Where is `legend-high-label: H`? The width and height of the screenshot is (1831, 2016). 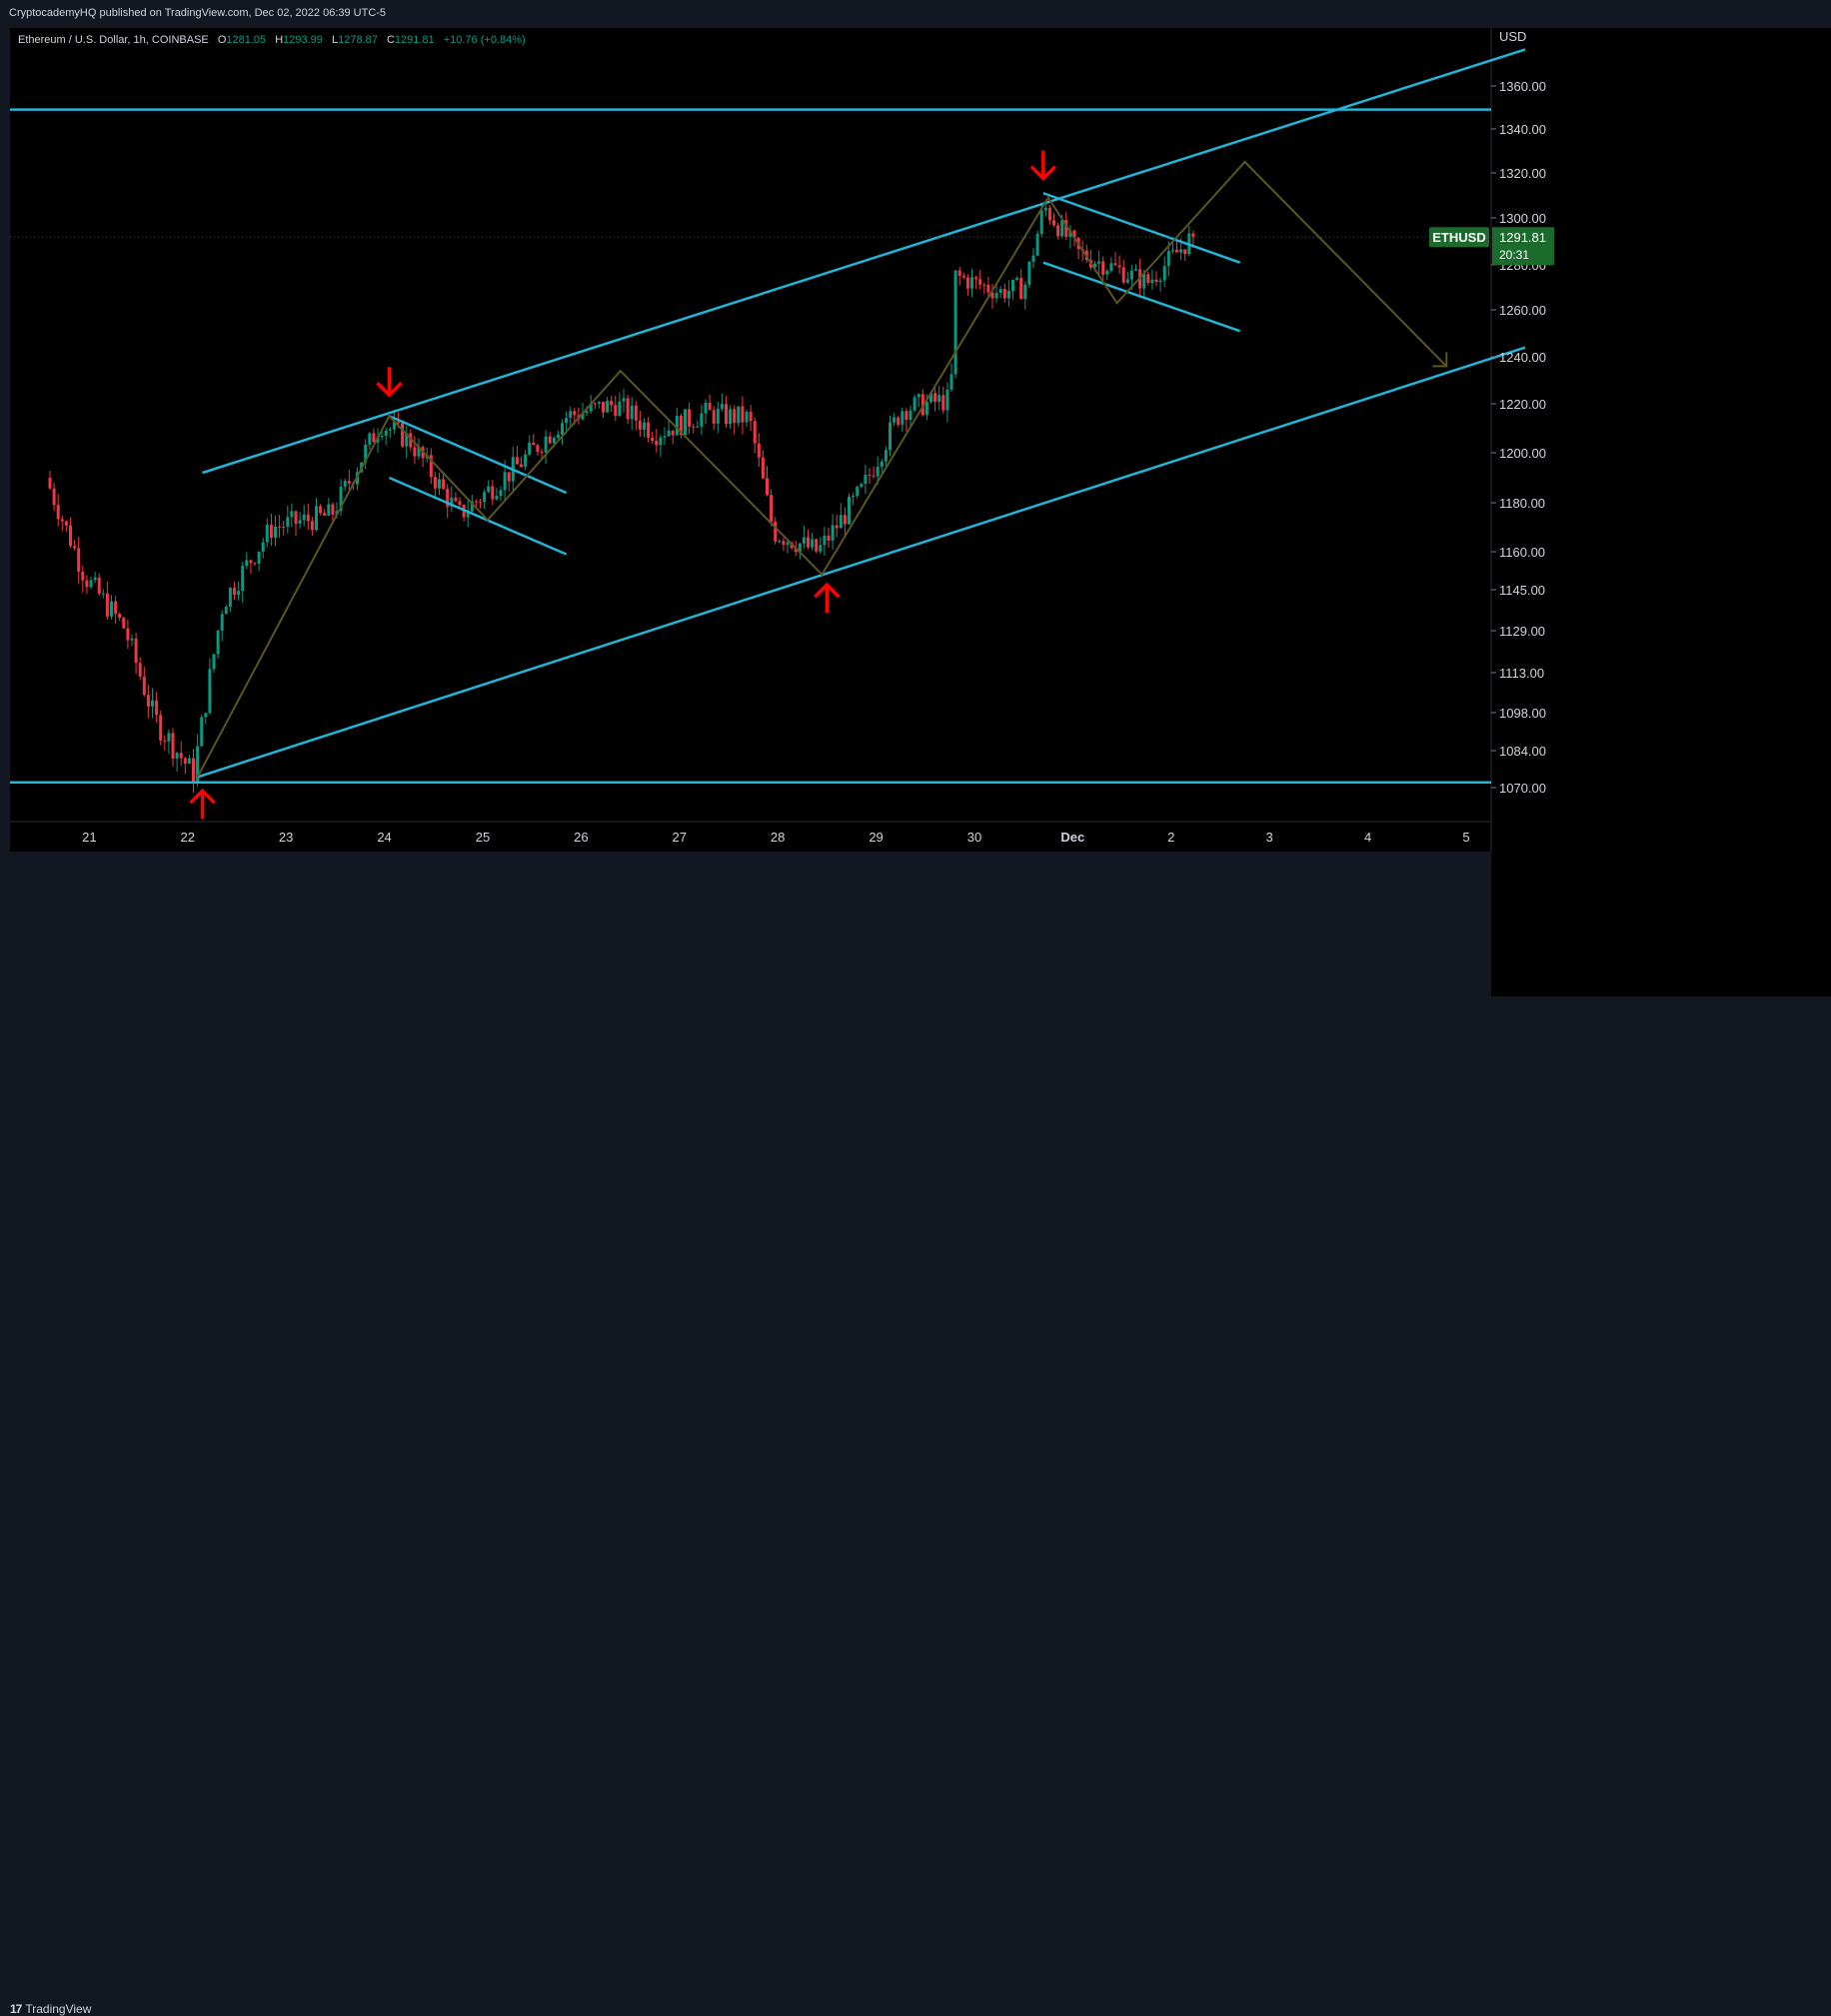
legend-high-label: H is located at coordinates (279, 40).